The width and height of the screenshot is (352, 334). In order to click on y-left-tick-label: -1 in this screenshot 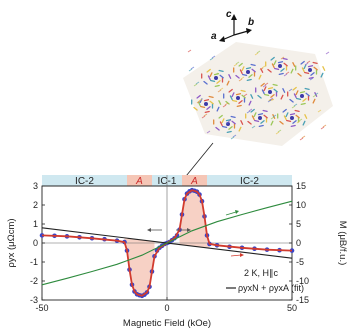, I will do `click(34, 262)`.